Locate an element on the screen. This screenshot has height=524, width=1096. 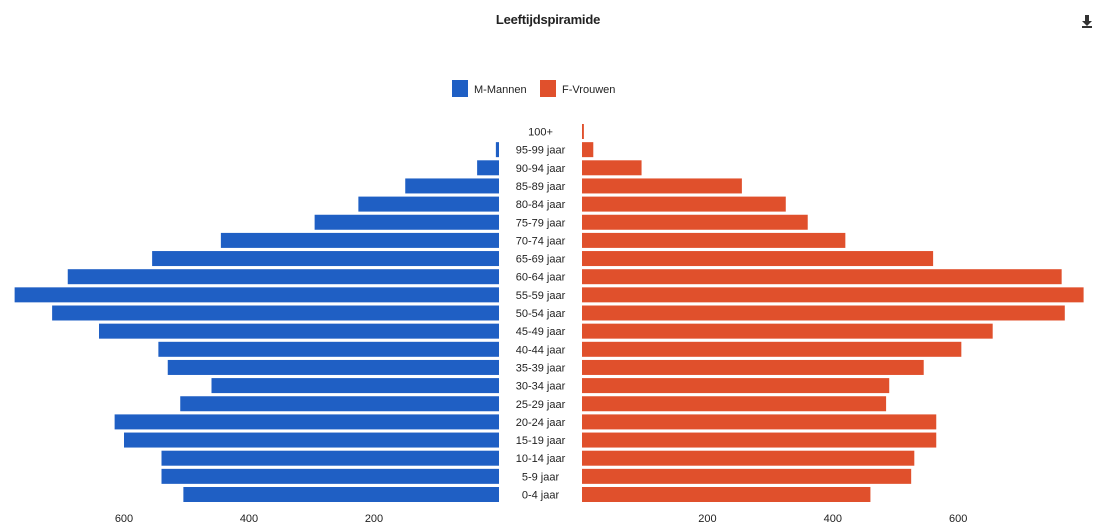
bar-vrouwen-10-14-jaar is located at coordinates (748, 458).